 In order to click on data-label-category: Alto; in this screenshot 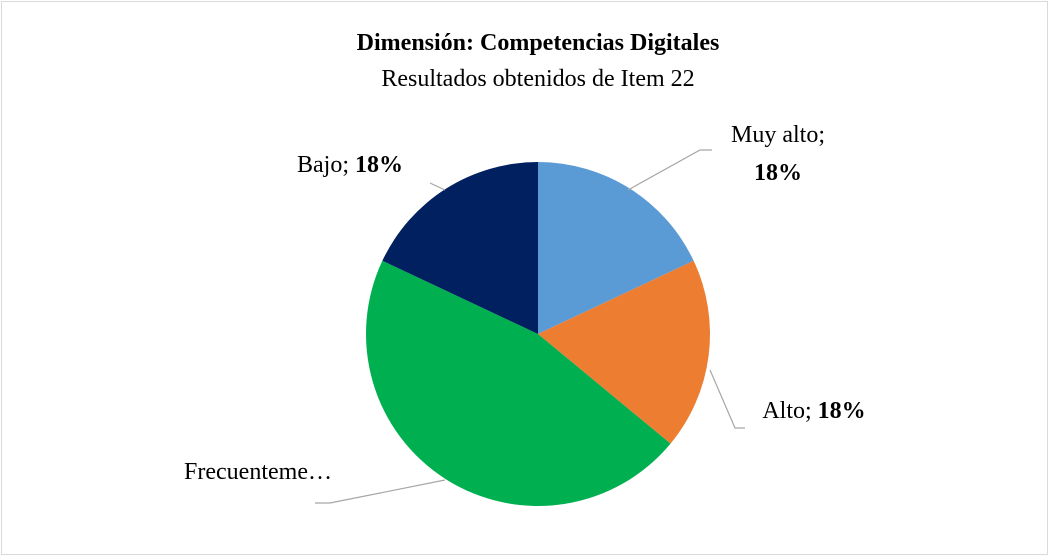, I will do `click(786, 411)`.